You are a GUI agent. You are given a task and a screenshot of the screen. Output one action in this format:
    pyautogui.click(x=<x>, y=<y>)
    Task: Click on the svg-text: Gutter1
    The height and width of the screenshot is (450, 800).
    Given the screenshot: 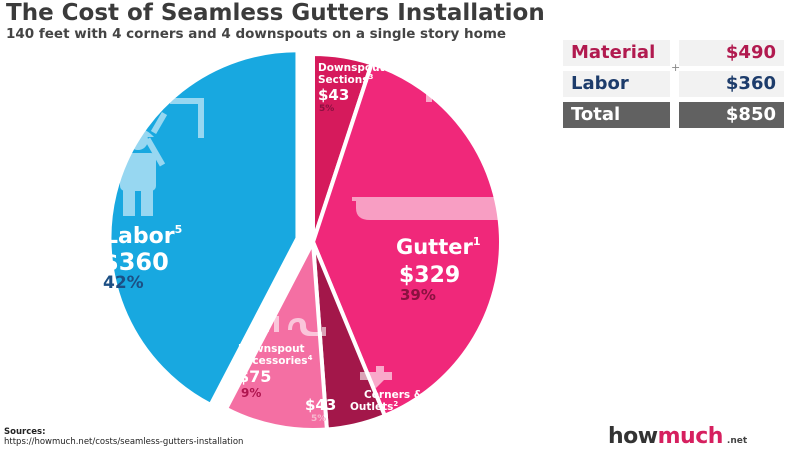 What is the action you would take?
    pyautogui.click(x=438, y=247)
    